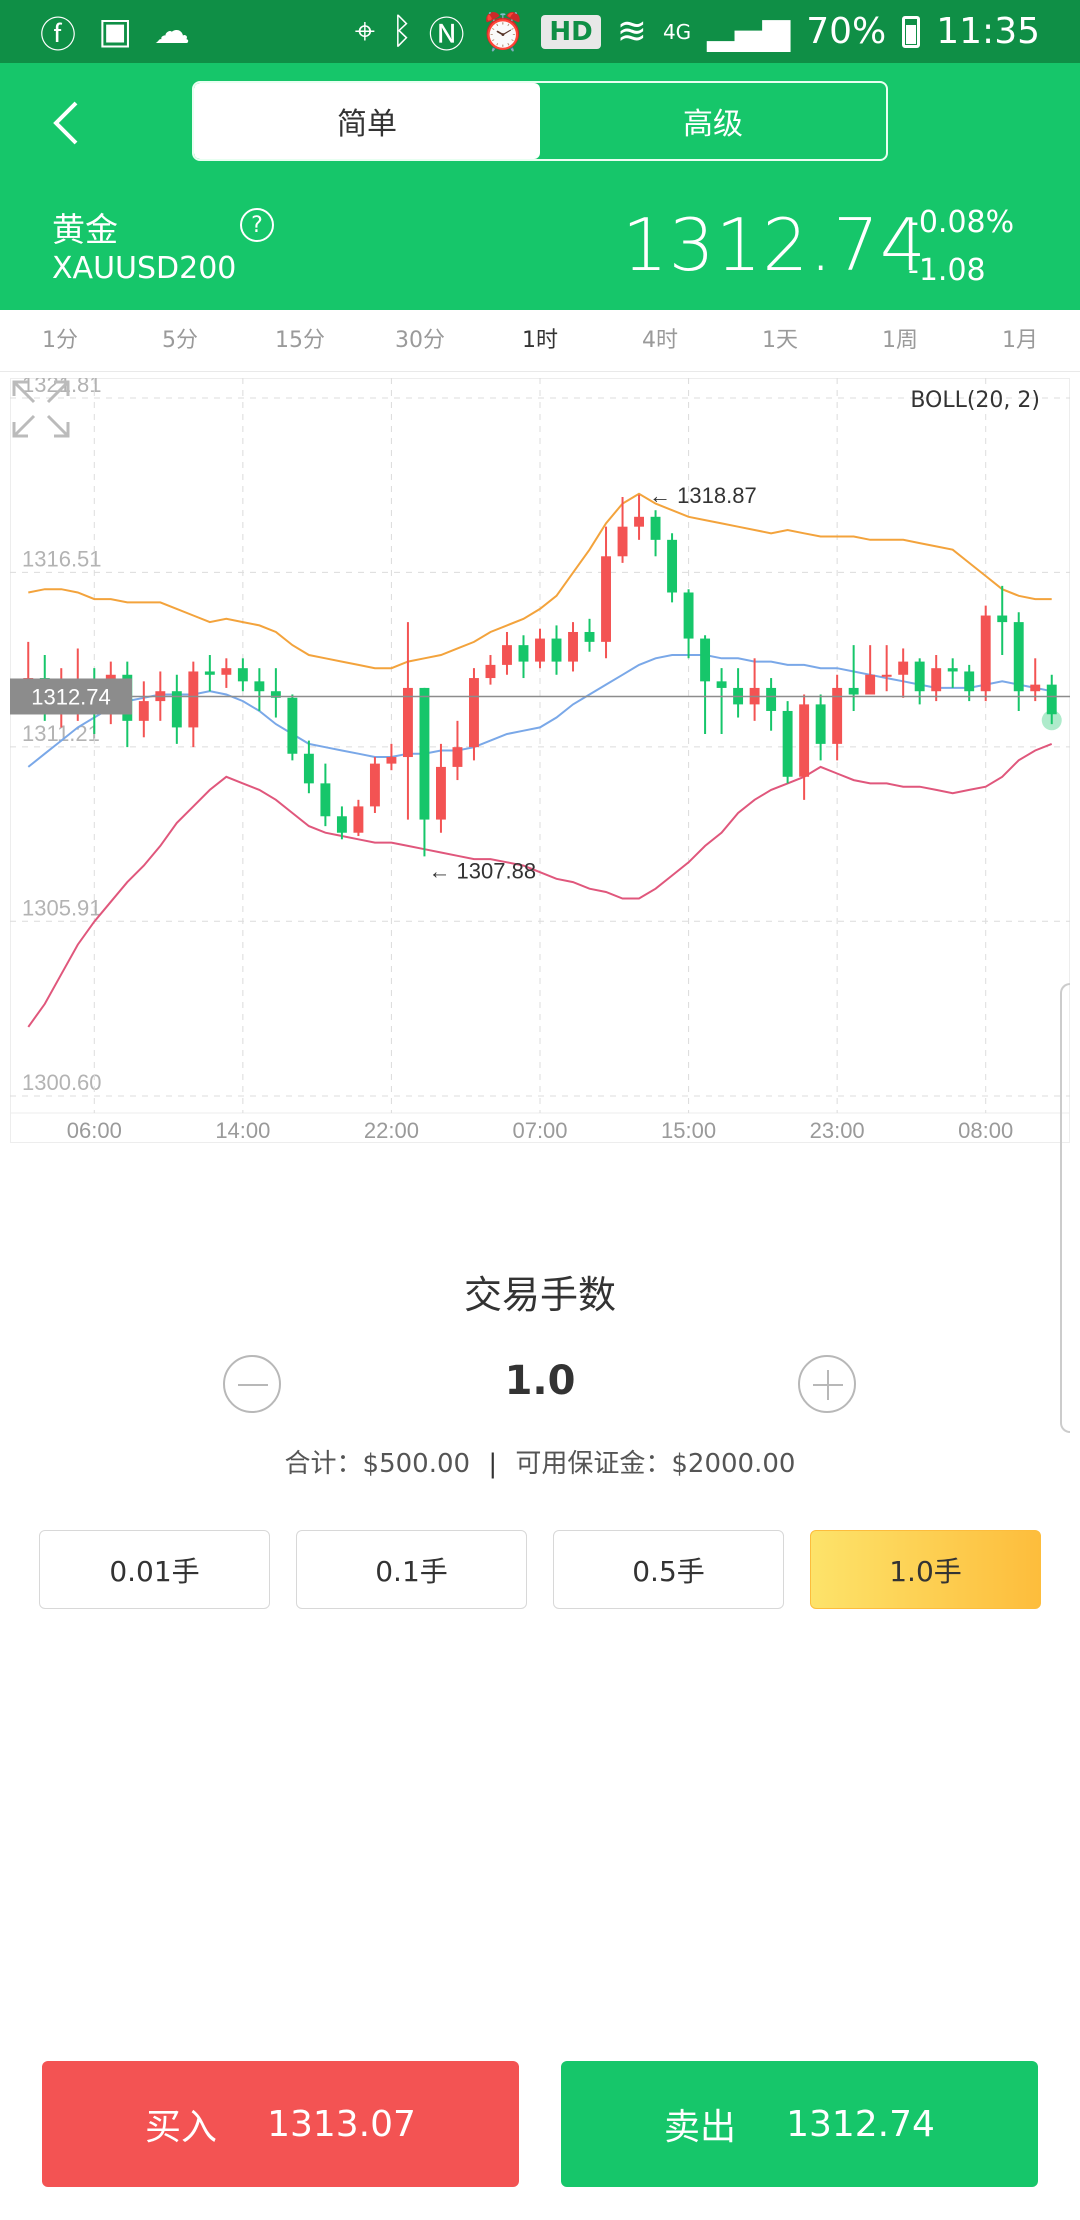 This screenshot has width=1080, height=2220. What do you see at coordinates (242, 1130) in the screenshot?
I see `x-tick-label: 14:00` at bounding box center [242, 1130].